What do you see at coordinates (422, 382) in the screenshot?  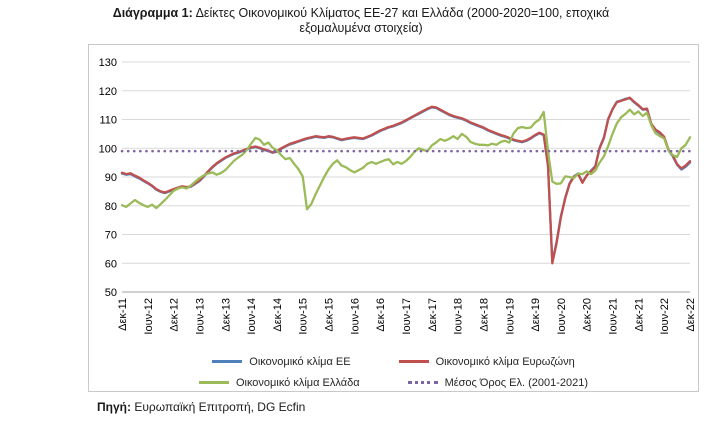 I see `legend-line-mean-icon` at bounding box center [422, 382].